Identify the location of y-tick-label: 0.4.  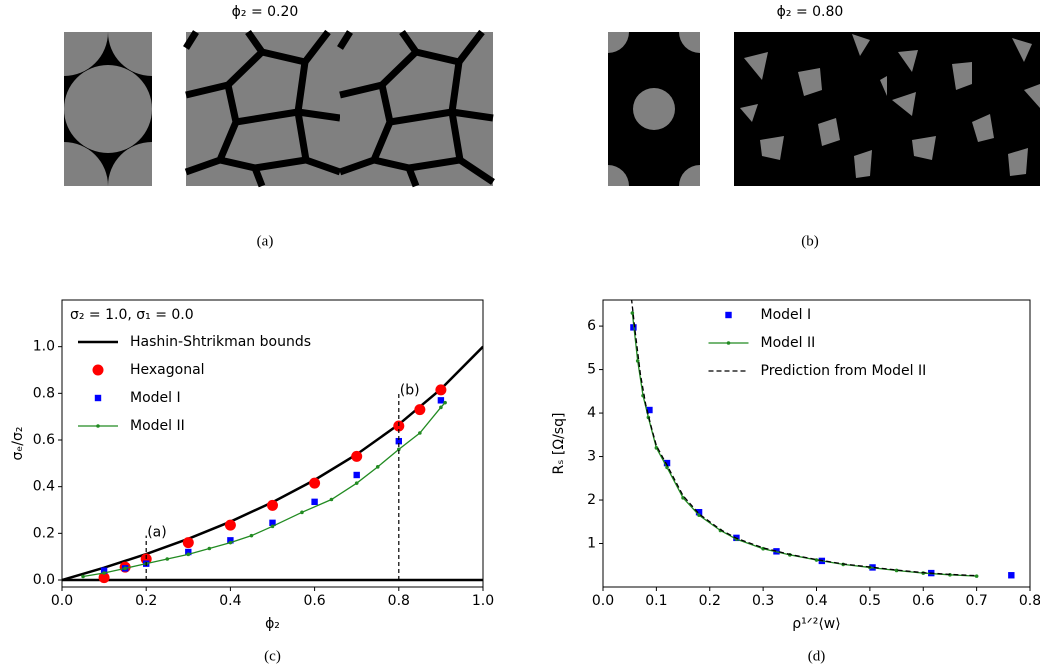
(44, 487).